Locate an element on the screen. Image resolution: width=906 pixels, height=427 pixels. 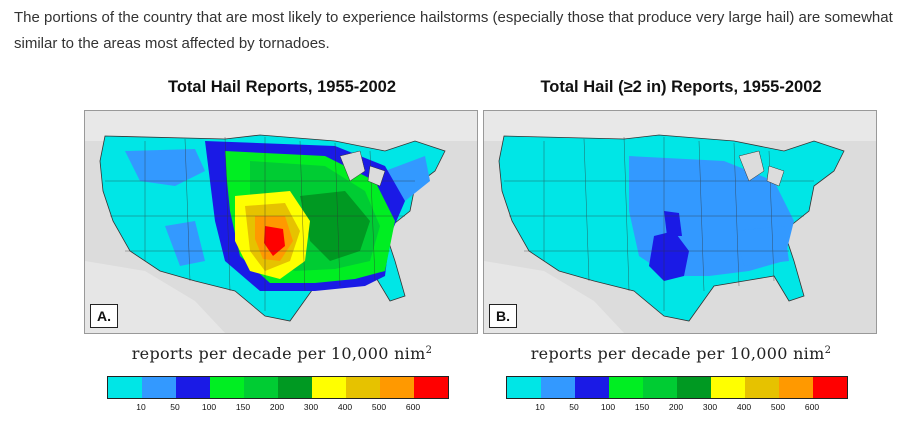
map-title: Total Hail Reports, 1955-2002 is located at coordinates (282, 87).